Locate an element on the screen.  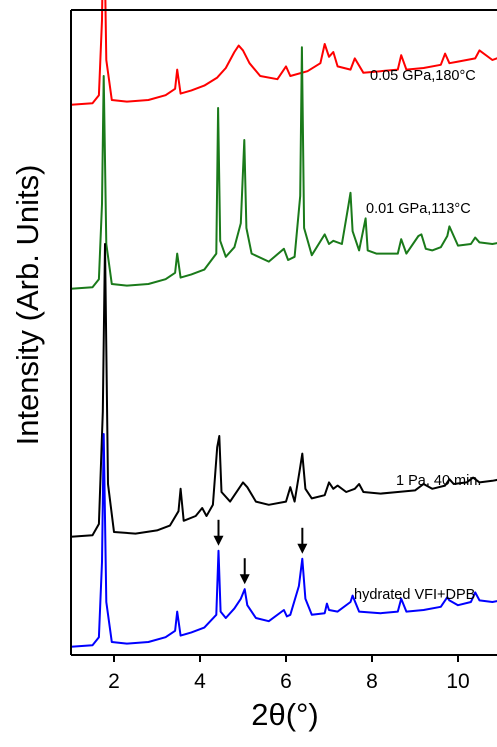
series-label-3: hydrated VFI+DPB is located at coordinates (414, 595).